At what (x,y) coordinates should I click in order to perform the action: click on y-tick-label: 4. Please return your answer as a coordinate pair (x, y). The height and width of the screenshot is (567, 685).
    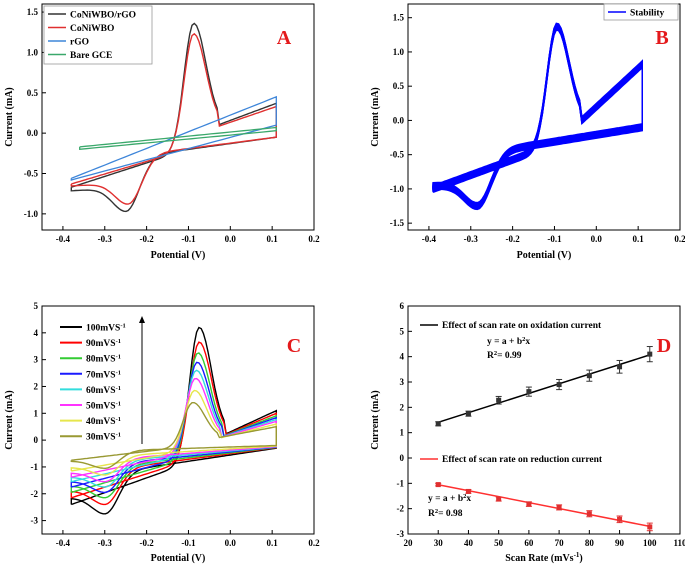
    Looking at the image, I should click on (36, 333).